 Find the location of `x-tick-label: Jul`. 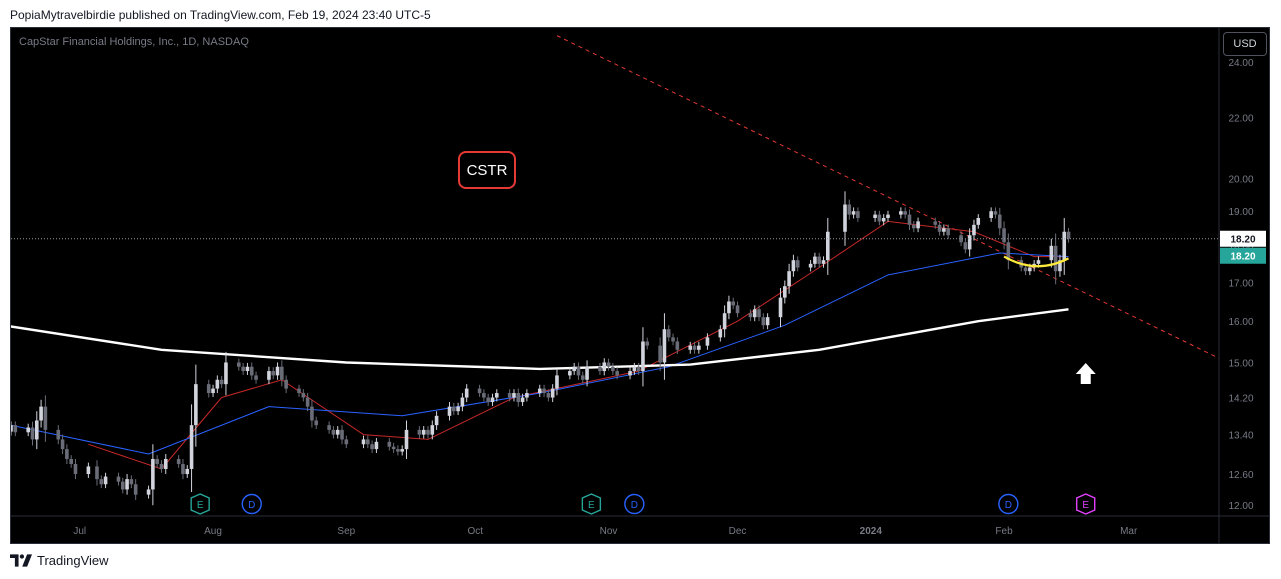

x-tick-label: Jul is located at coordinates (79, 531).